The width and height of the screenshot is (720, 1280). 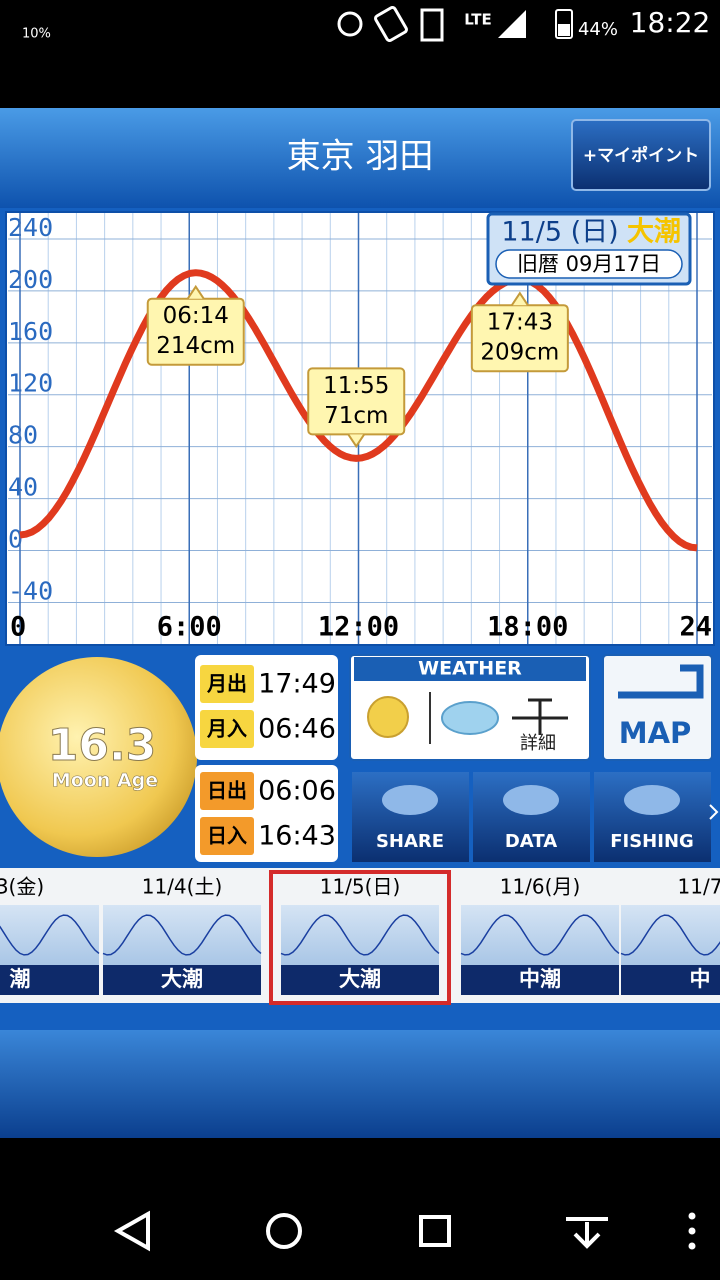 What do you see at coordinates (388, 717) in the screenshot?
I see `sun-icon` at bounding box center [388, 717].